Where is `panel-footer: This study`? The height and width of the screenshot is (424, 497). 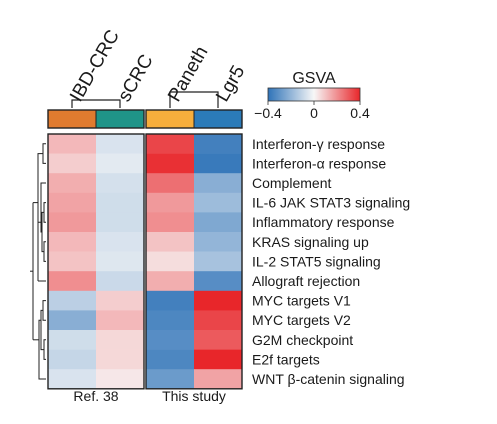
panel-footer: This study is located at coordinates (194, 396).